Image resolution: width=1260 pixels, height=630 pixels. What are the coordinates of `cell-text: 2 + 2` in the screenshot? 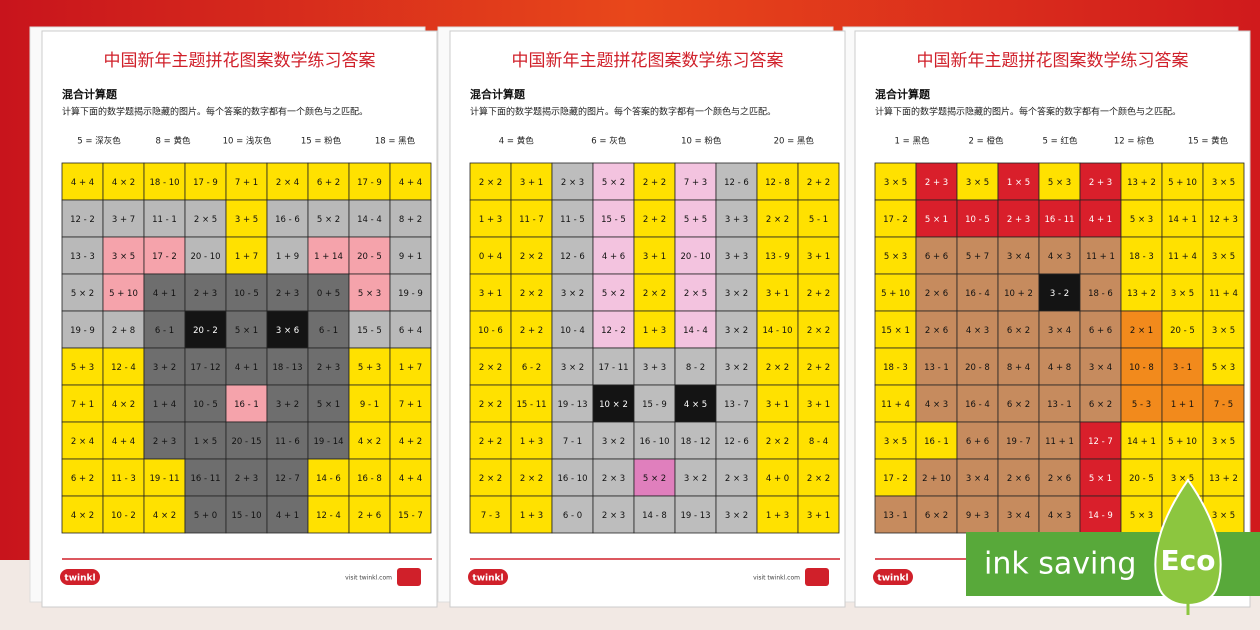 It's located at (818, 183).